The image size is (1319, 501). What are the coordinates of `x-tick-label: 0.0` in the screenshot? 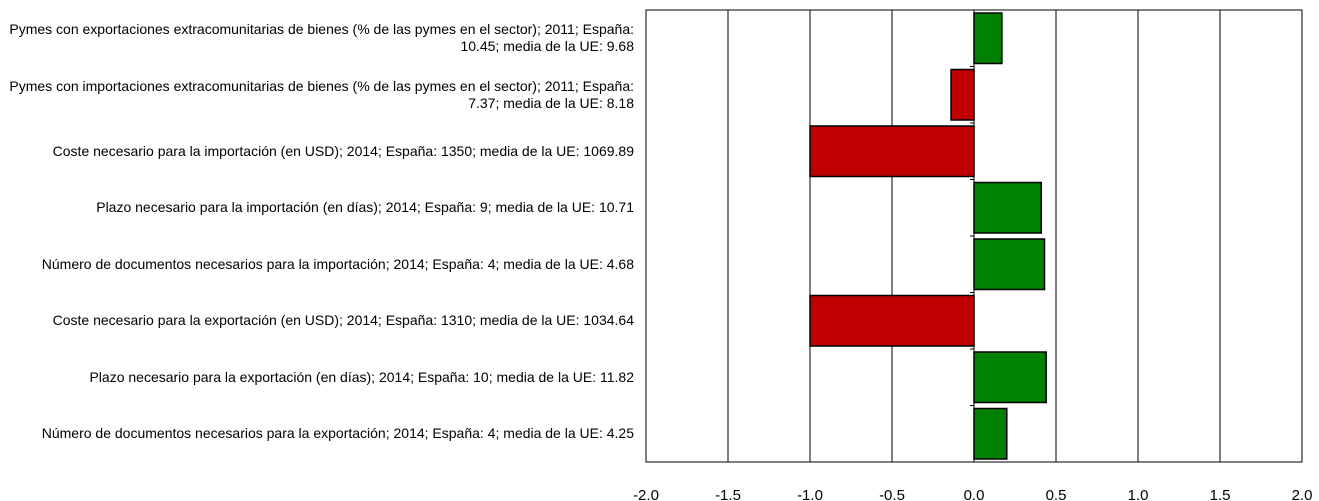 It's located at (974, 494).